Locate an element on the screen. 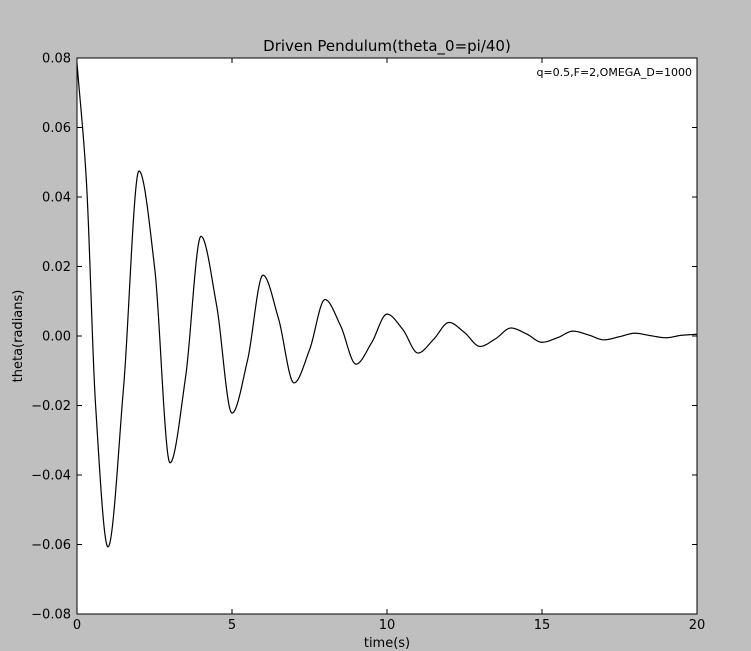 Image resolution: width=751 pixels, height=651 pixels. y-tick-label: −0.02 is located at coordinates (51, 406).